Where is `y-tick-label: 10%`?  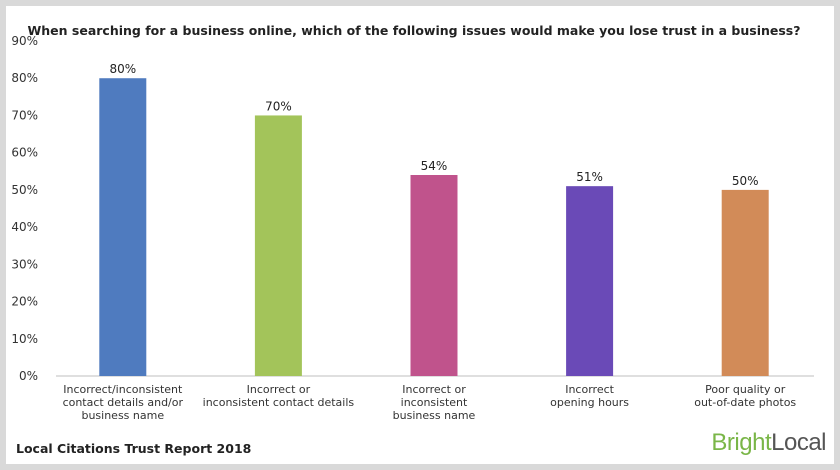
y-tick-label: 10% is located at coordinates (24, 339).